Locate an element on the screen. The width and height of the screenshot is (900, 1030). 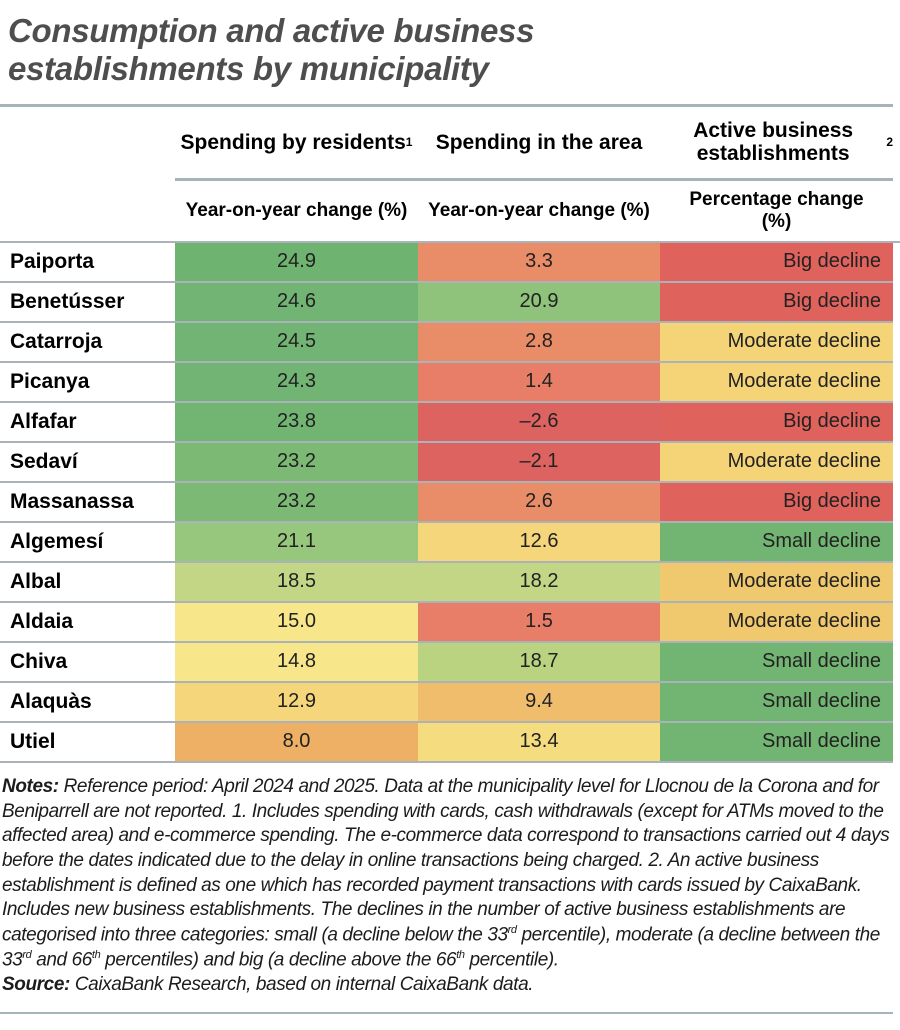
table-row: Algemesí 21.1 12.6 Small decline is located at coordinates (446, 542).